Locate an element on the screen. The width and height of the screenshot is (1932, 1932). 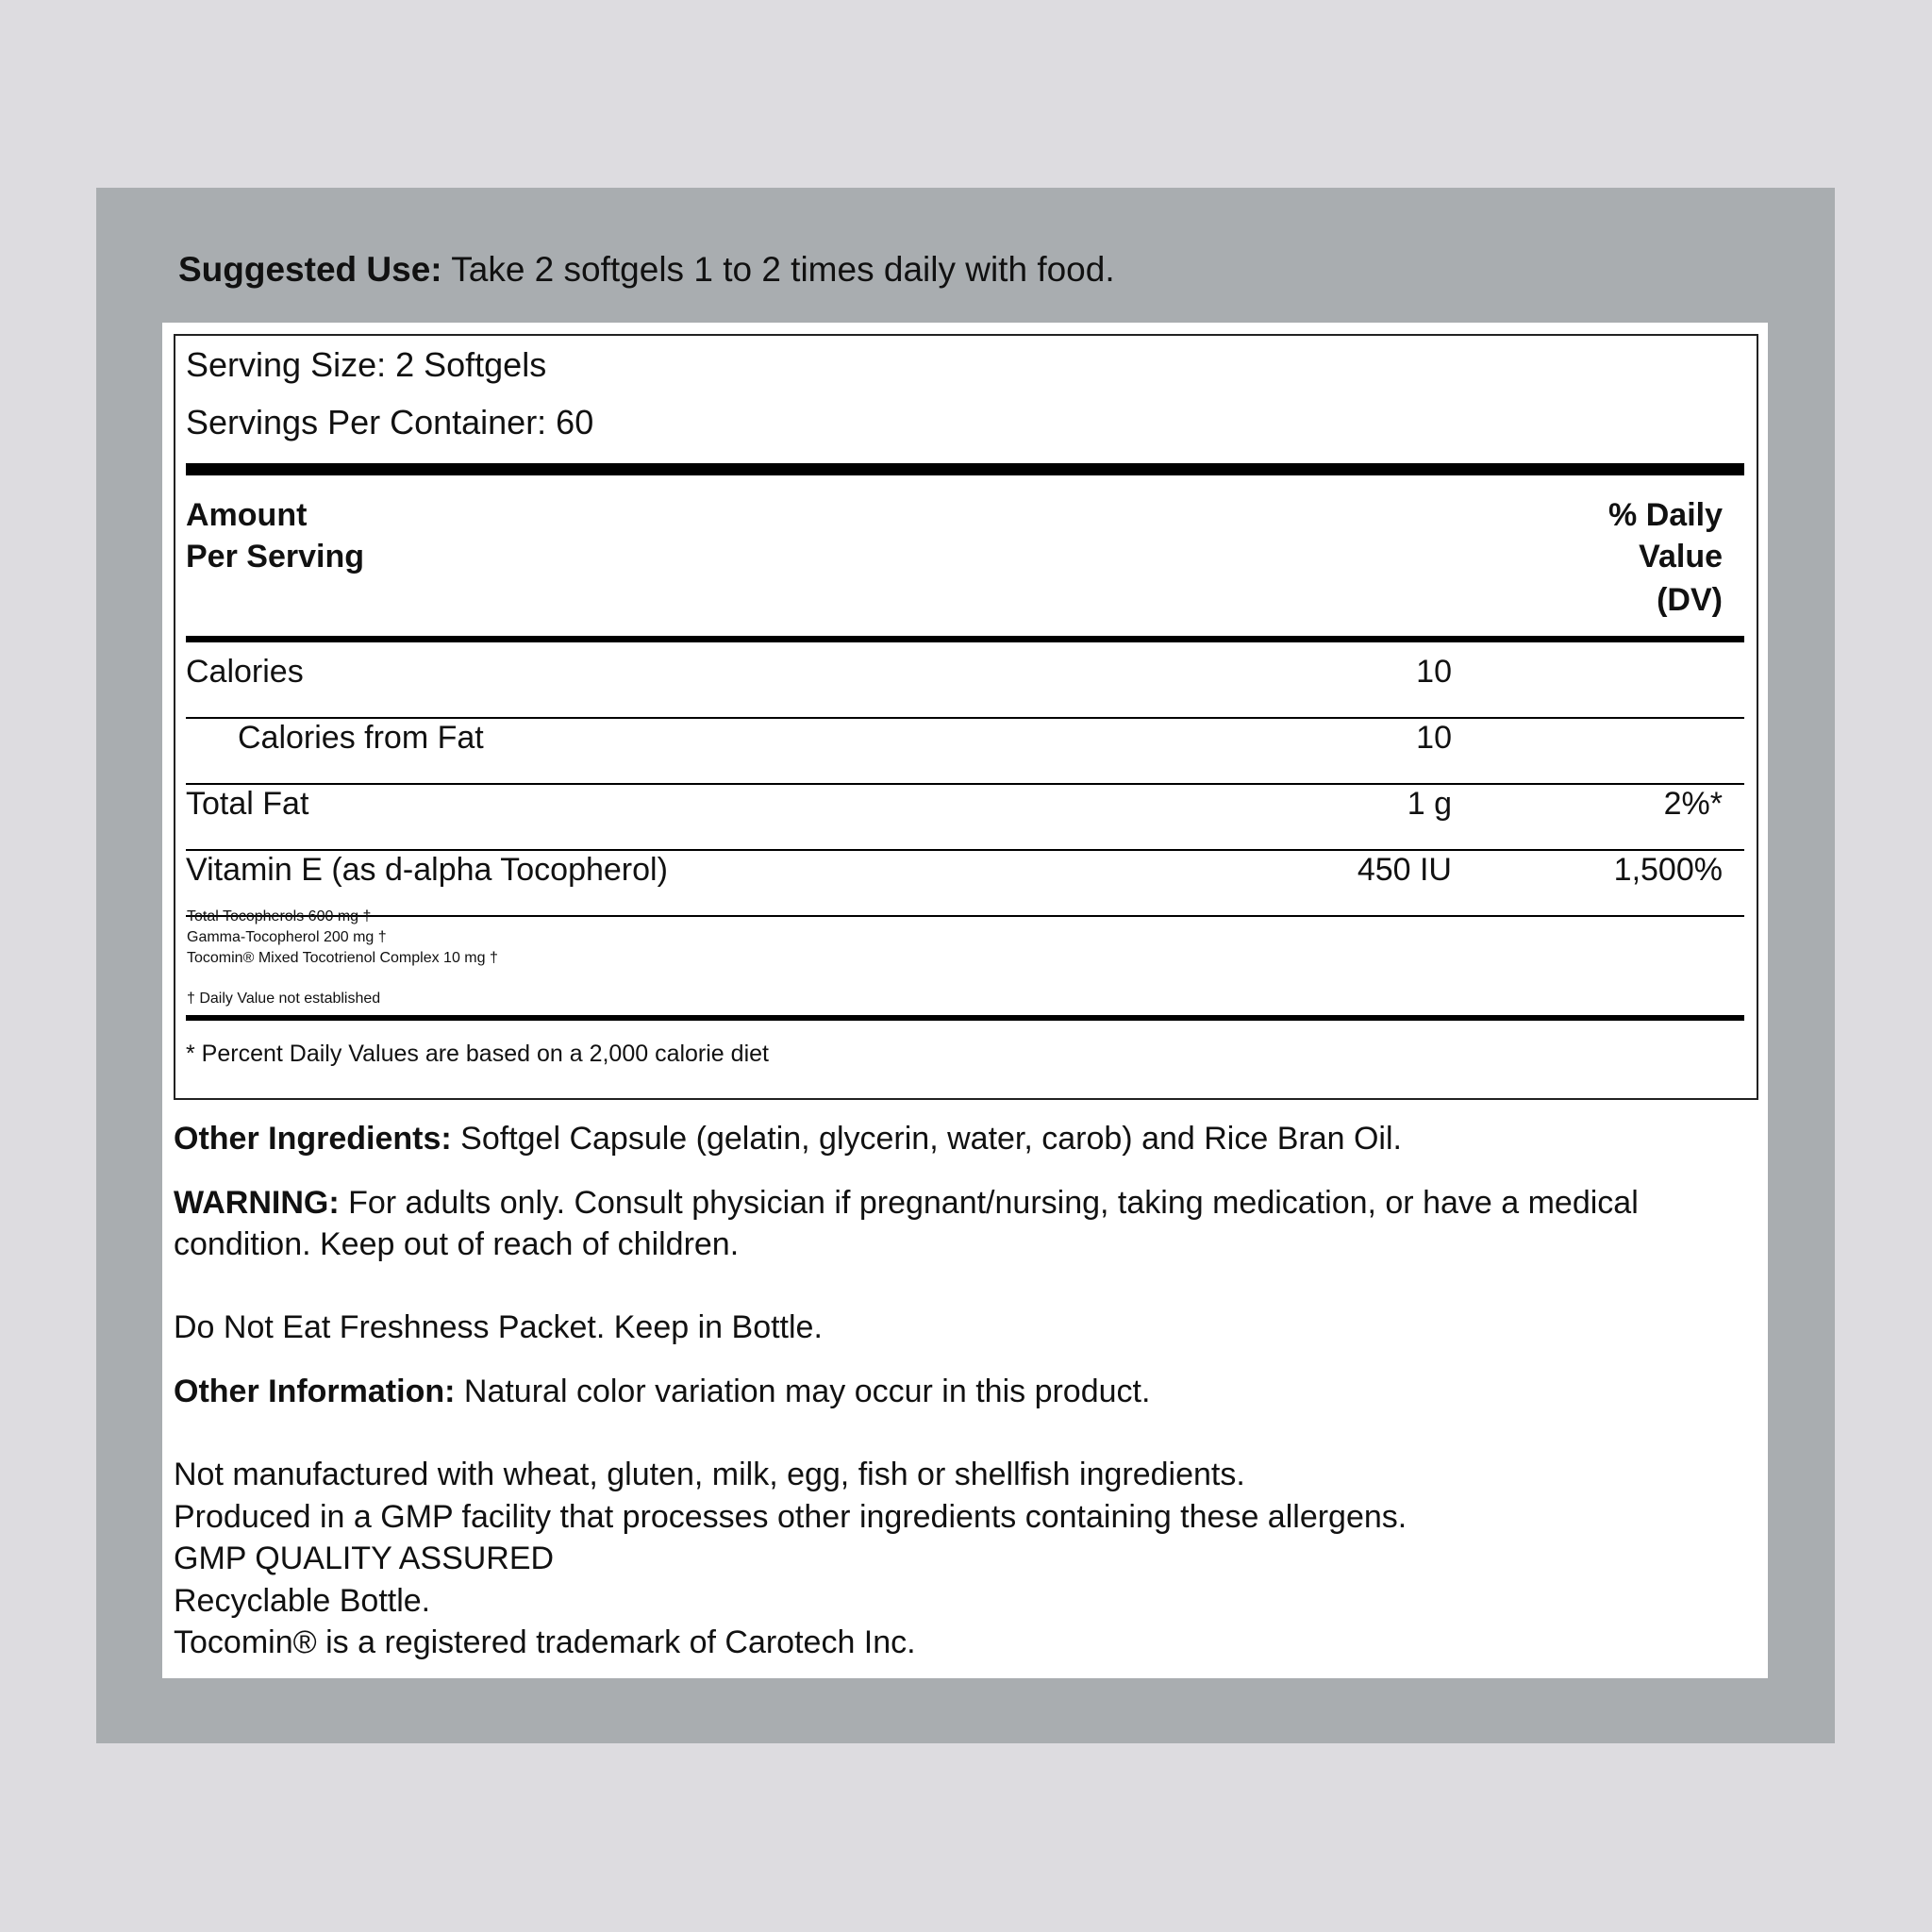
label: WARNING: is located at coordinates (257, 1203).